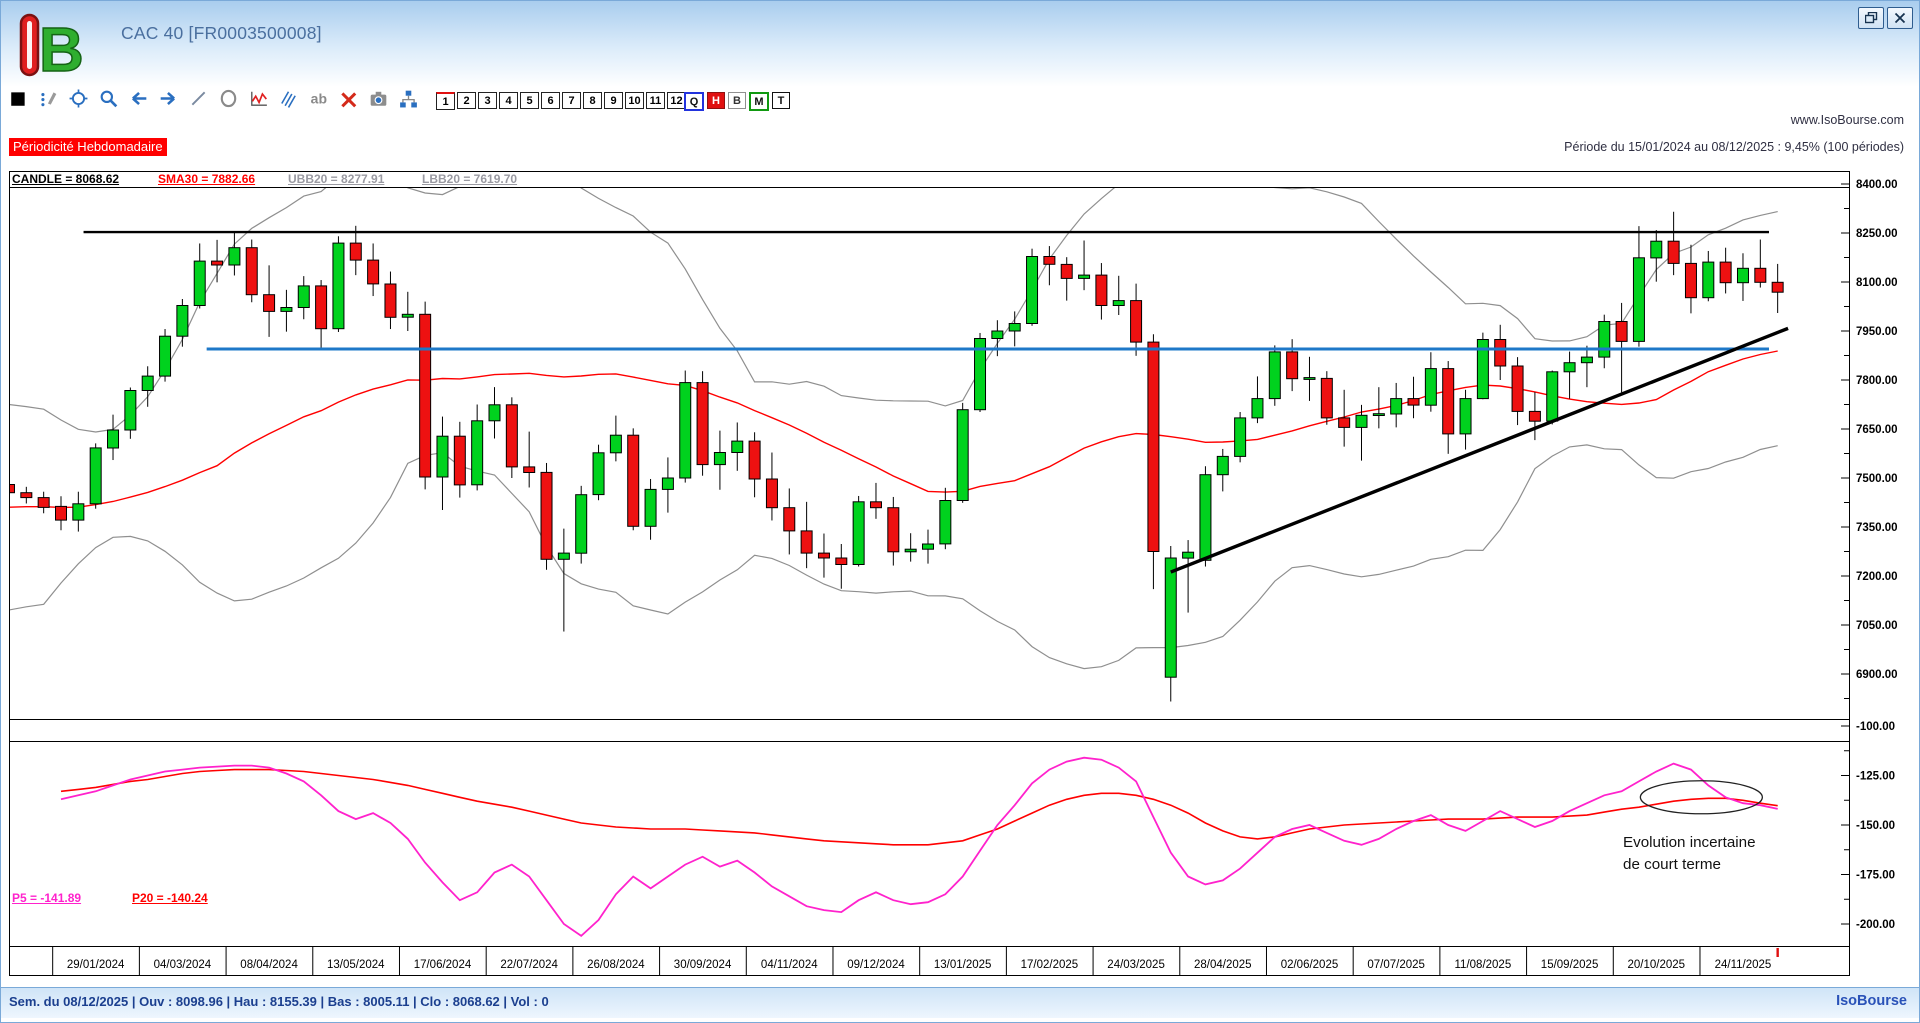 The width and height of the screenshot is (1920, 1023). I want to click on ellipse-tool-icon, so click(228, 98).